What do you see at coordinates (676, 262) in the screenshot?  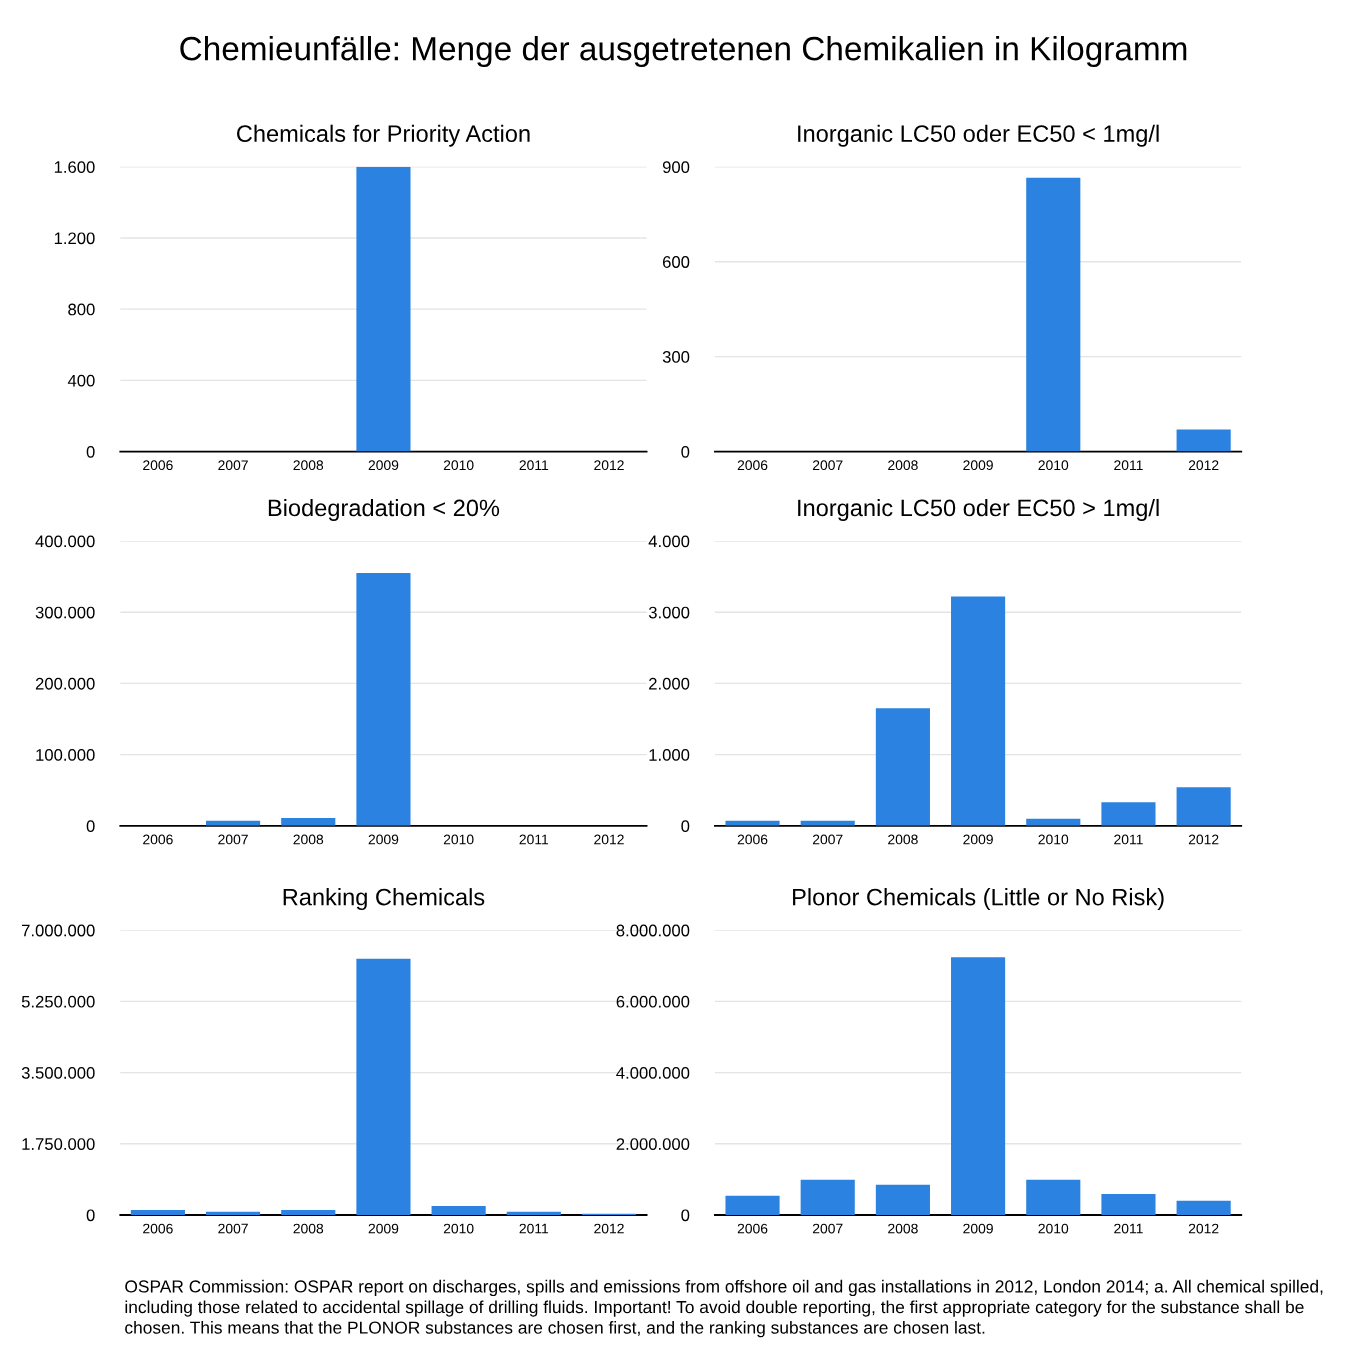 I see `y-tick-label: 600` at bounding box center [676, 262].